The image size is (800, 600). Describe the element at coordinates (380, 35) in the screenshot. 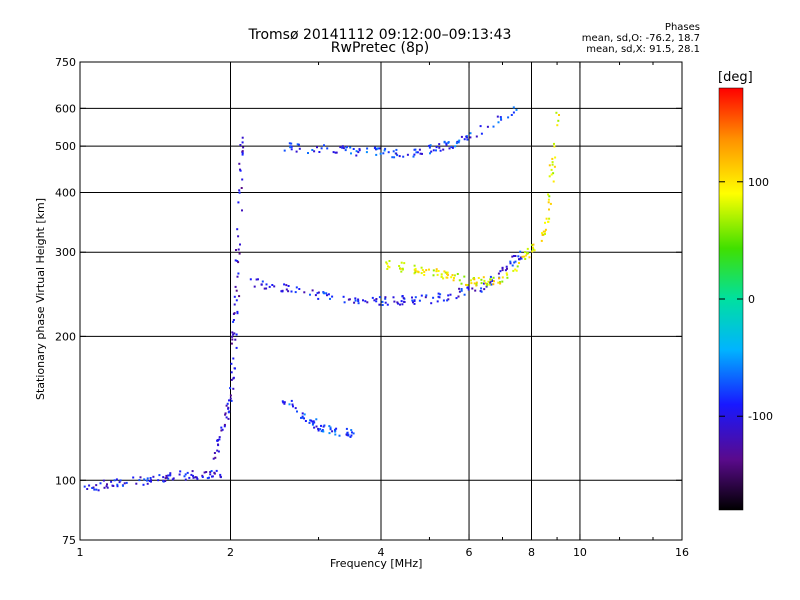

I see `chart-title: Tromsø 20141112 09:12:00–09:13:43` at that location.